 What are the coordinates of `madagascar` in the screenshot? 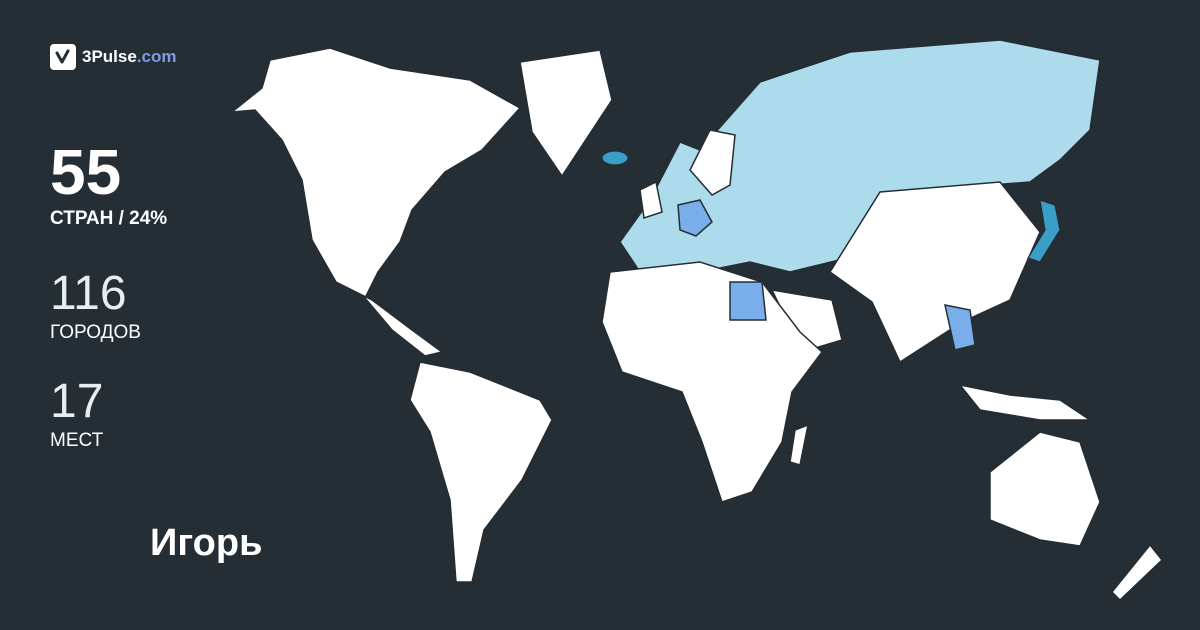 It's located at (799, 444).